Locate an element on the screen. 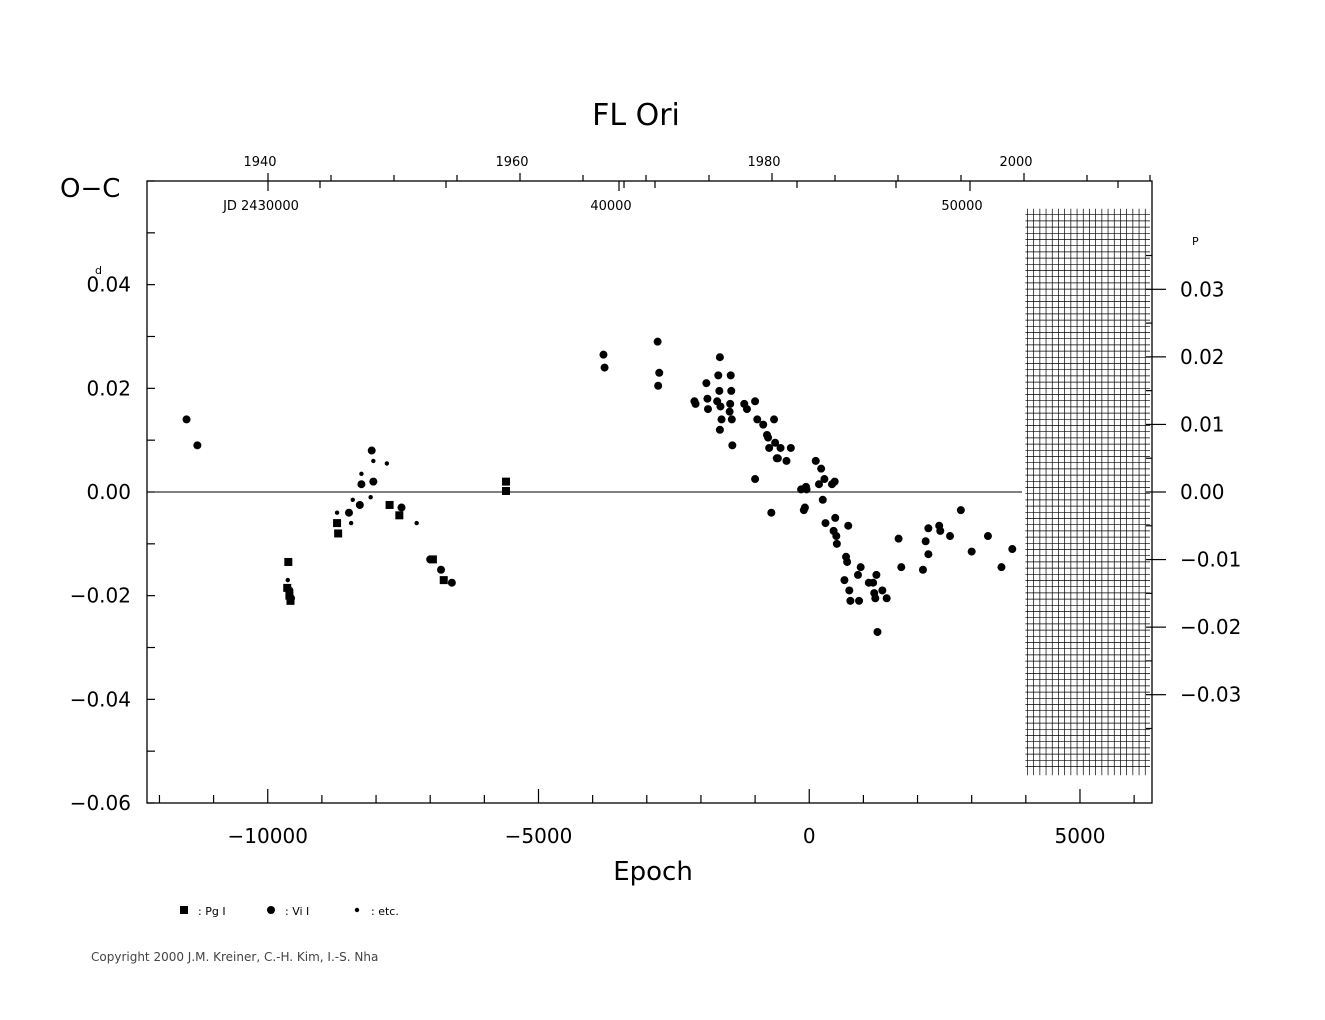 This screenshot has height=1020, width=1325. legend-circle-icon is located at coordinates (271, 910).